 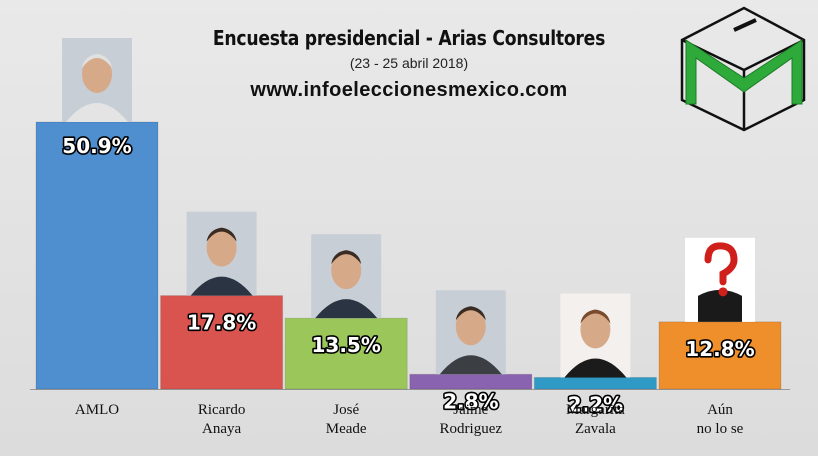 What do you see at coordinates (346, 419) in the screenshot?
I see `category-label-2: José Meade` at bounding box center [346, 419].